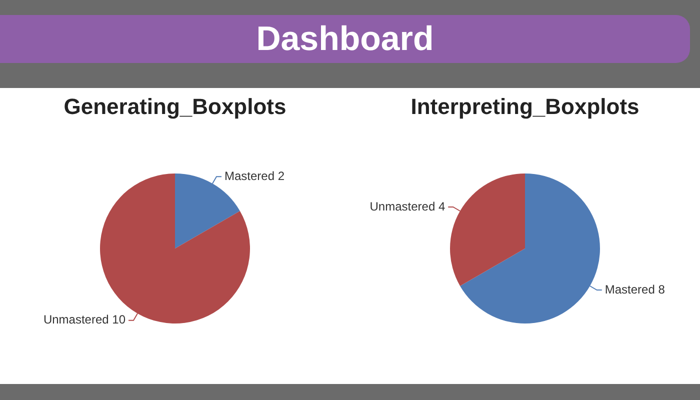  Describe the element at coordinates (281, 175) in the screenshot. I see `data-label: 2` at that location.